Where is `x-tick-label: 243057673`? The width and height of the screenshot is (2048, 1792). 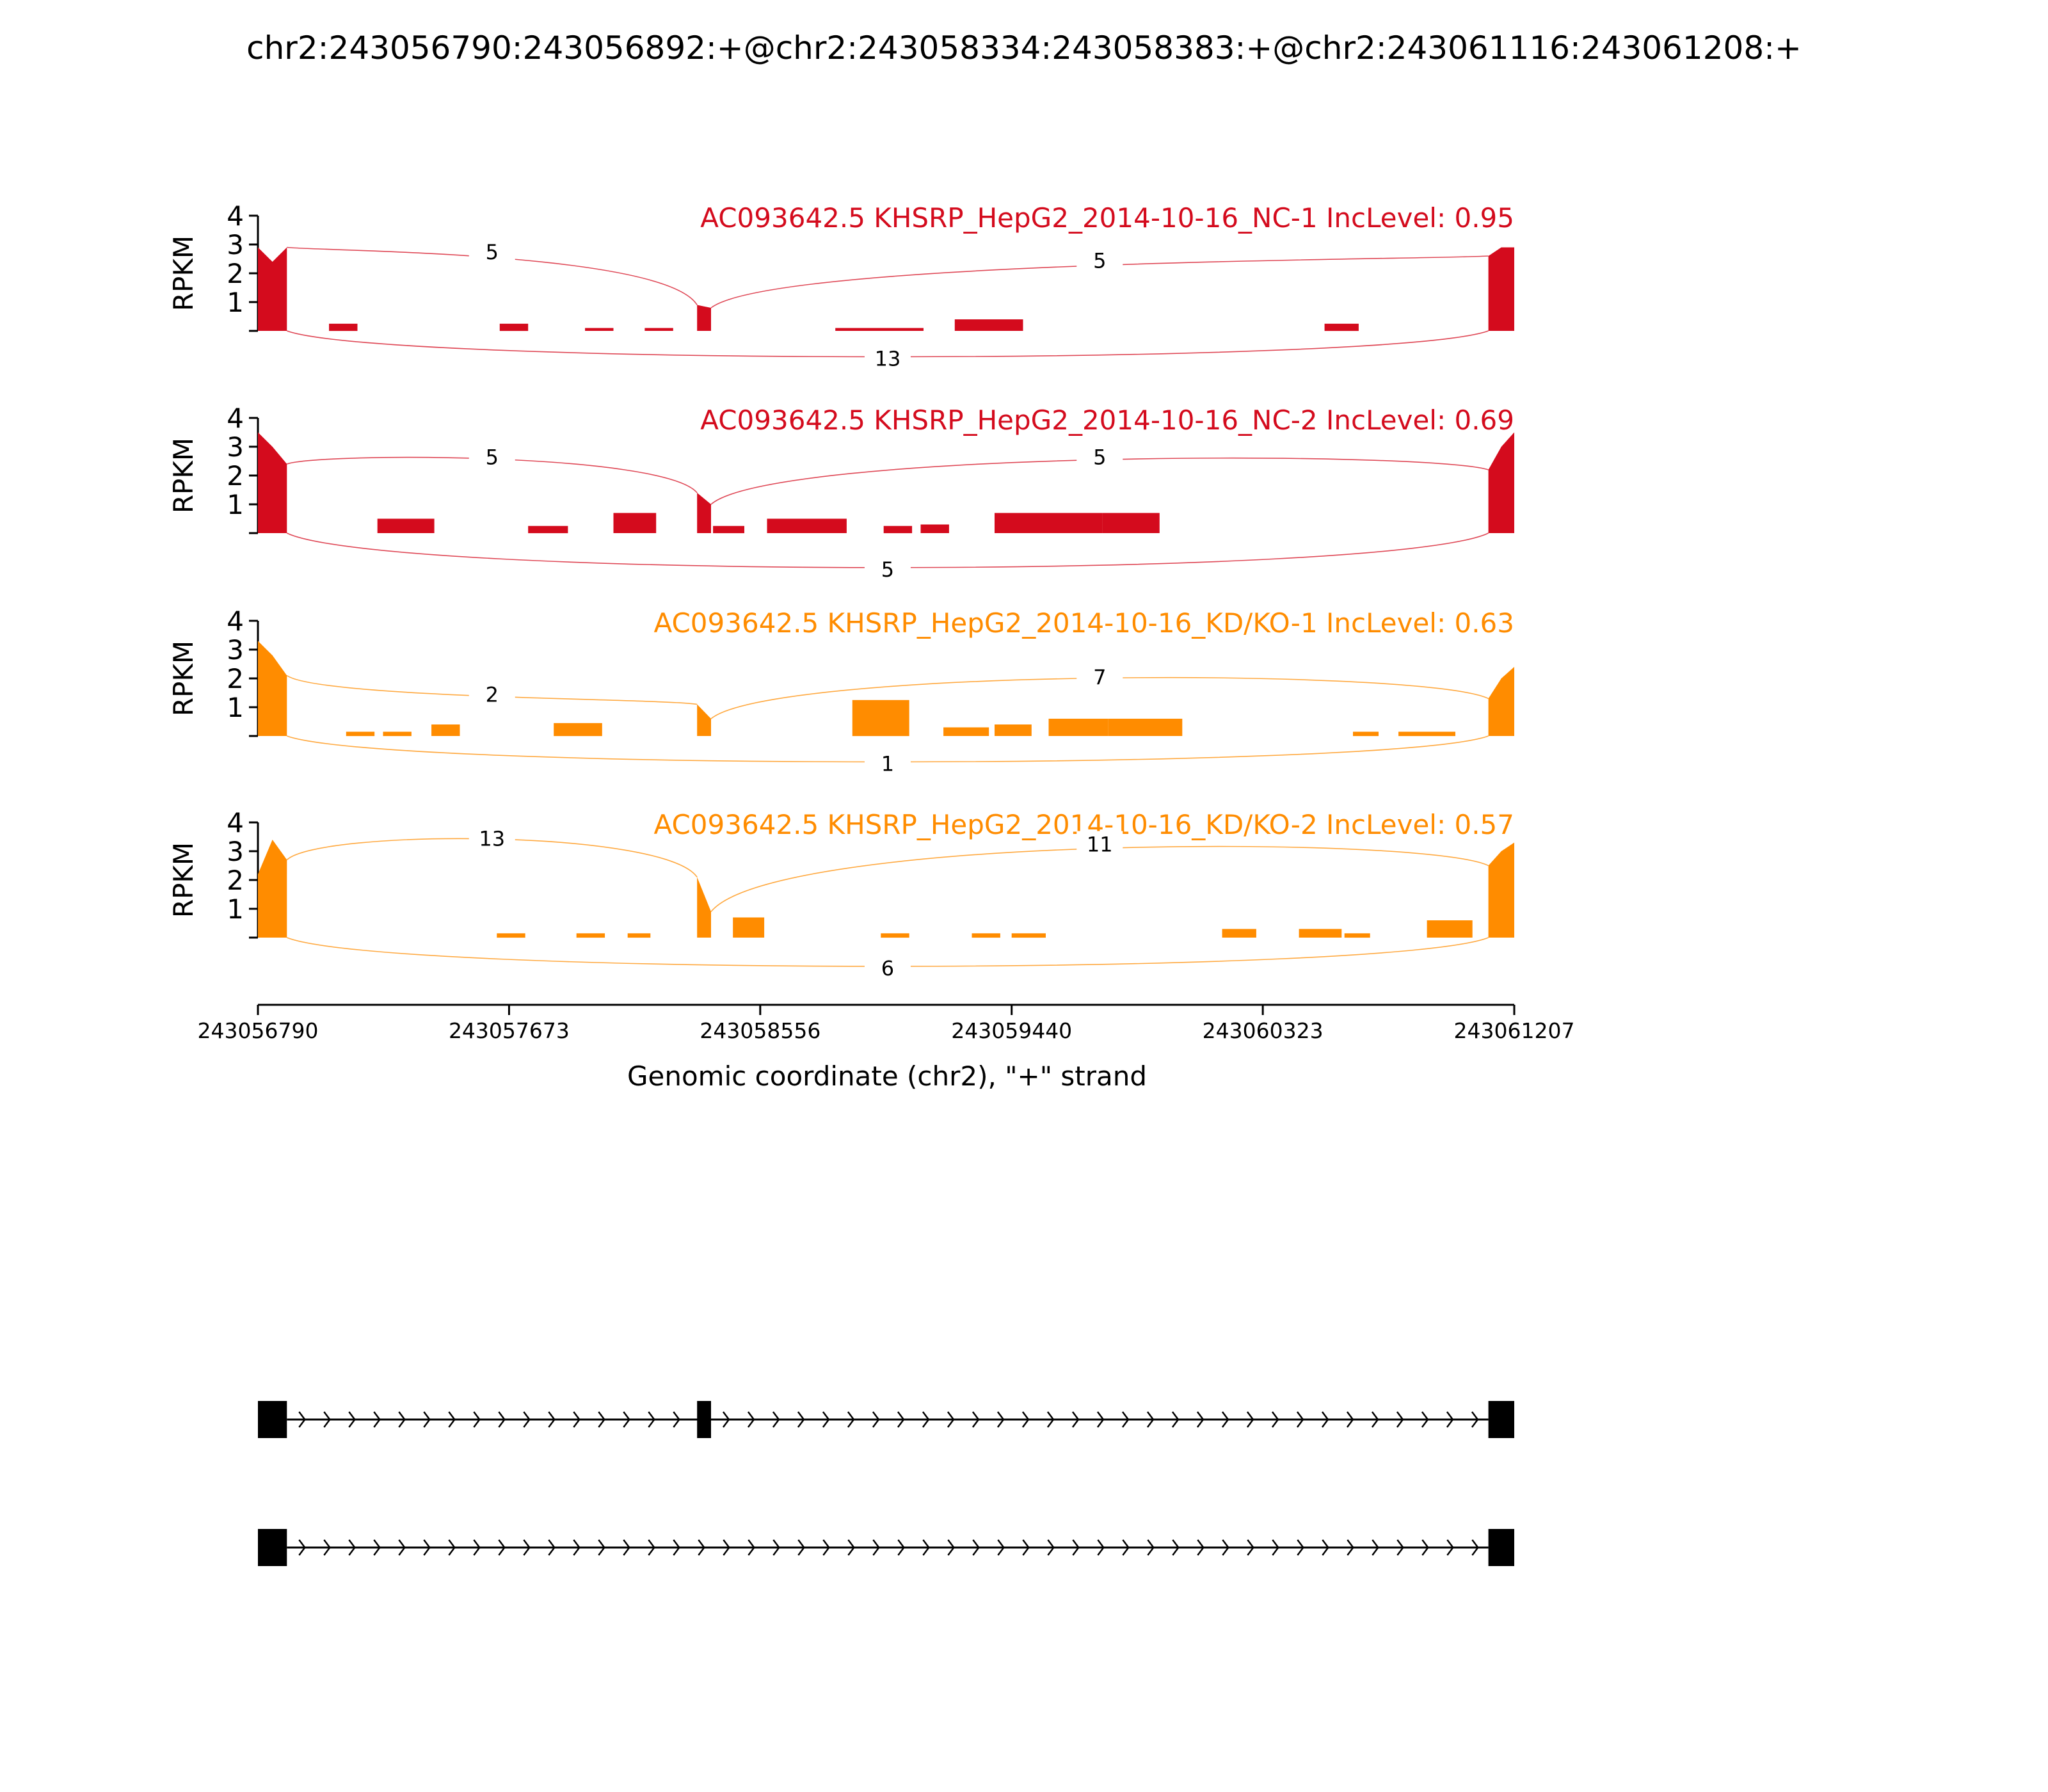
x-tick-label: 243057673 is located at coordinates (509, 1030).